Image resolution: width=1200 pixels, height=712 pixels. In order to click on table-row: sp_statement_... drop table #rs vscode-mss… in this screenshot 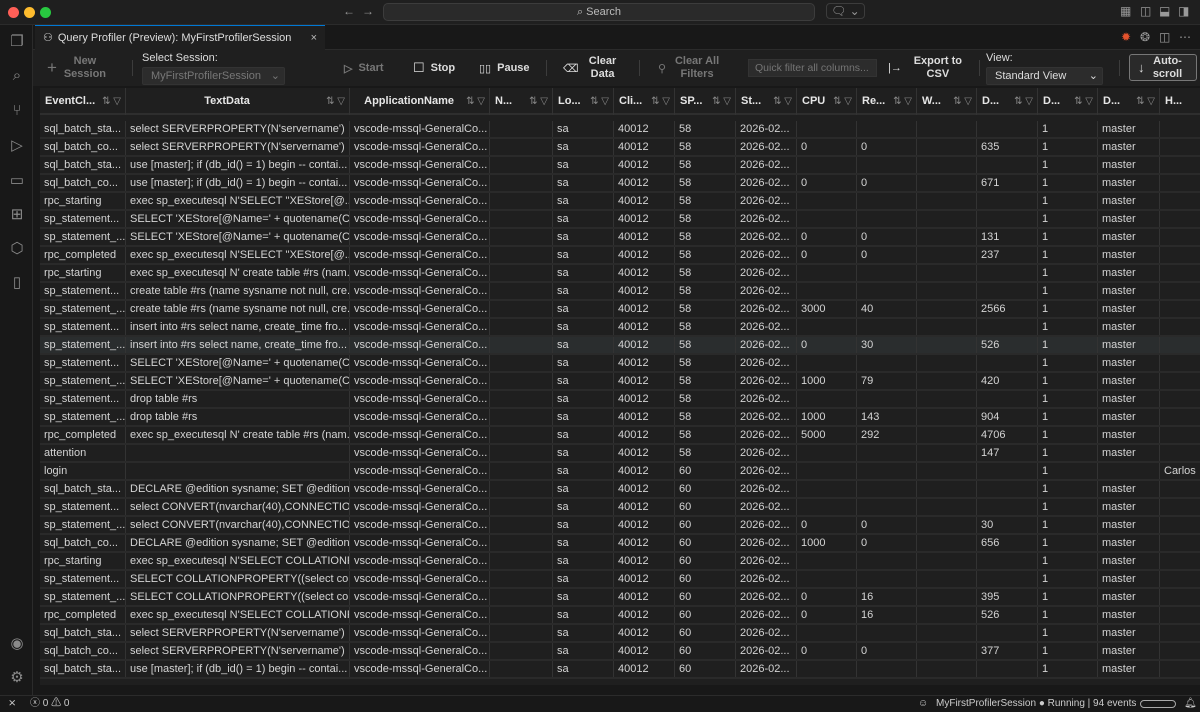, I will do `click(620, 418)`.